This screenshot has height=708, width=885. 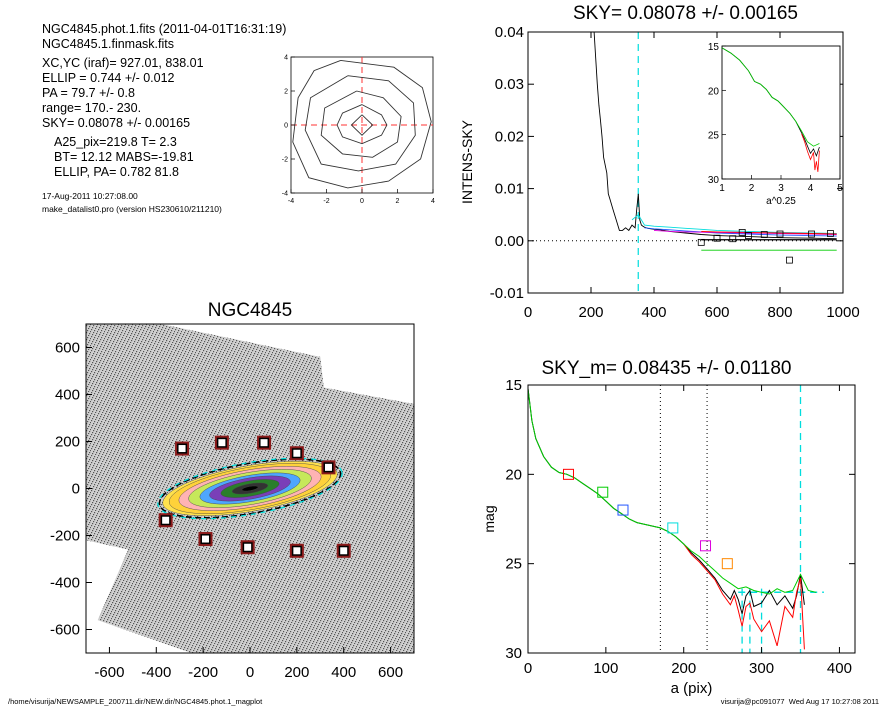 What do you see at coordinates (343, 672) in the screenshot?
I see `image-xtick-label: 400` at bounding box center [343, 672].